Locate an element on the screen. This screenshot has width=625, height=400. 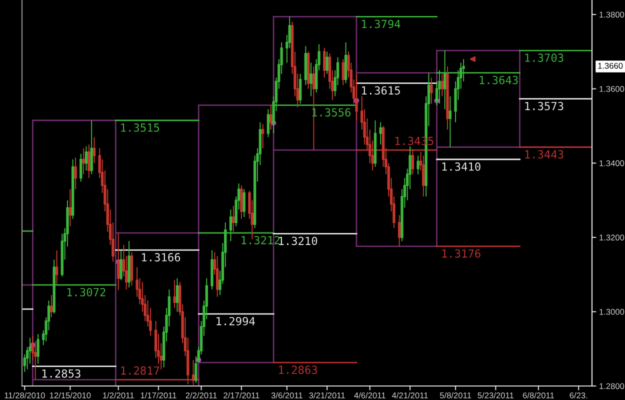
y-tick-label: 1.3400 is located at coordinates (612, 163).